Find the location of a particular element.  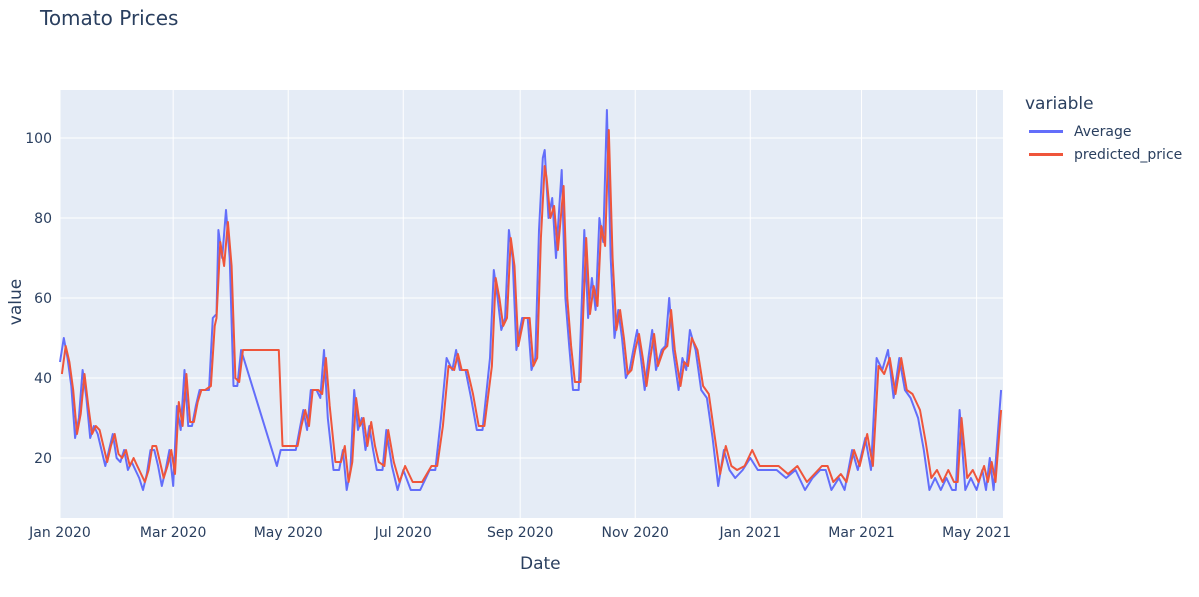

legend: variable Average predicted_price is located at coordinates (1103, 130).